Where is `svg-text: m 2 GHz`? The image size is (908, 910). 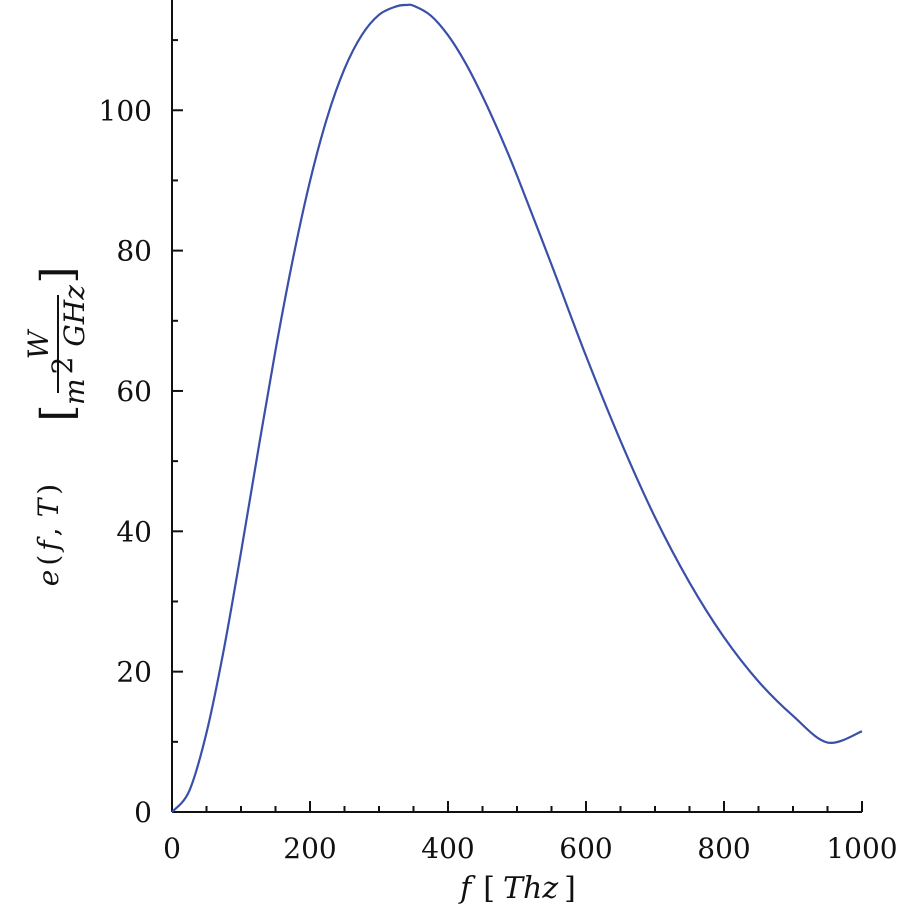
svg-text: m 2 GHz is located at coordinates (68, 345).